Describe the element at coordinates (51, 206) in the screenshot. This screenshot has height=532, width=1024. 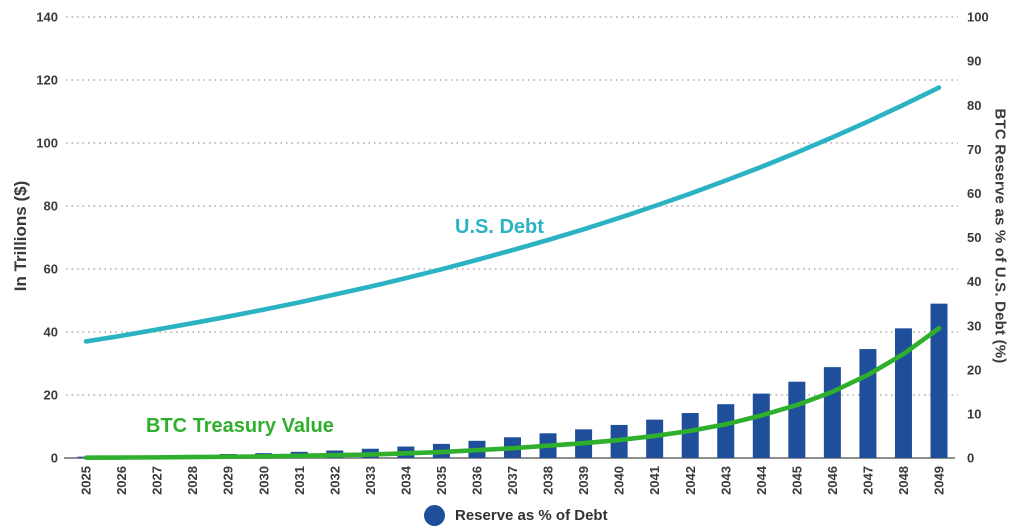
I see `left-axis-tick-label: 80` at that location.